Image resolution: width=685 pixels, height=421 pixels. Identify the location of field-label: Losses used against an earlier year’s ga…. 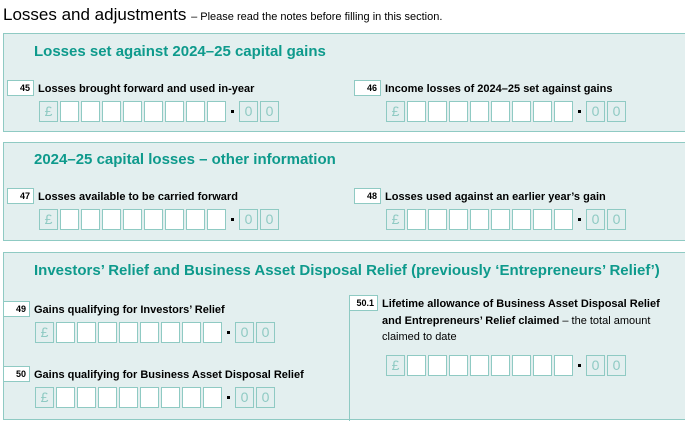
(495, 197).